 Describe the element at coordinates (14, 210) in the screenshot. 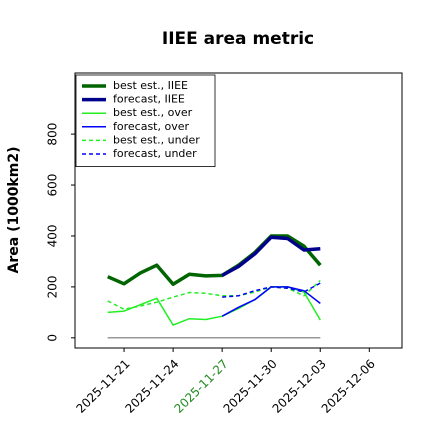

I see `y-axis-label: Area (1000km2)` at that location.